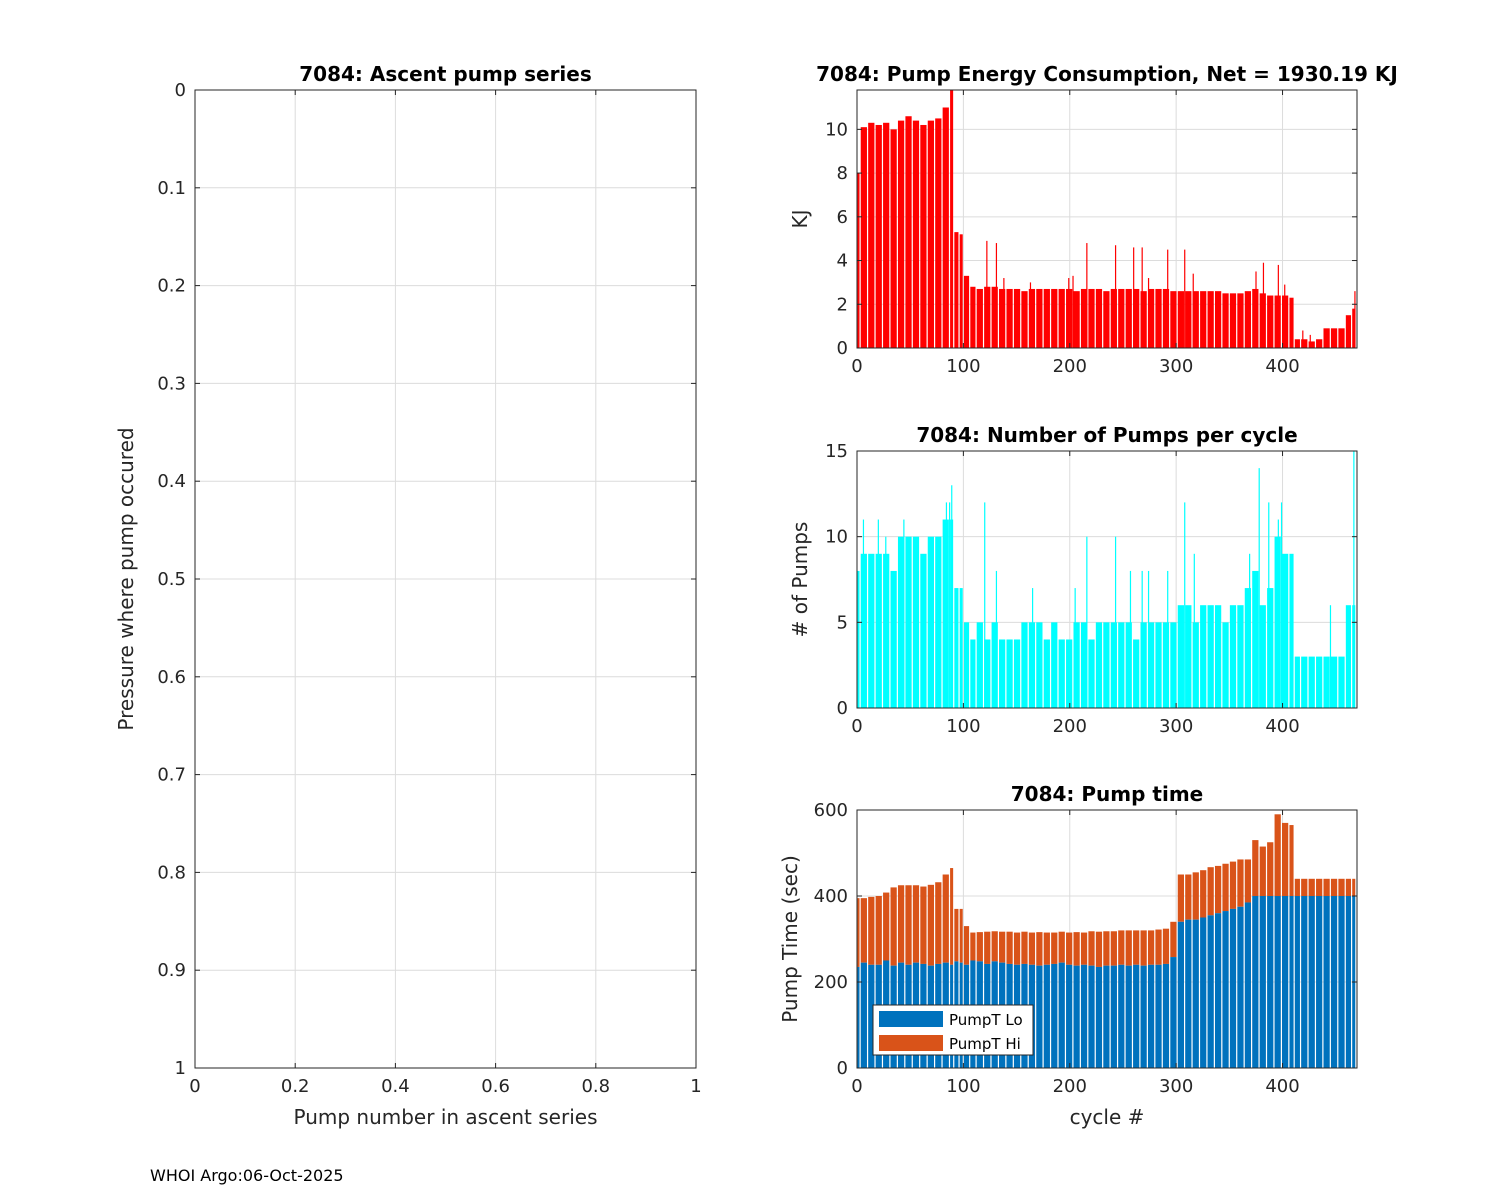 This screenshot has width=1500, height=1200. Describe the element at coordinates (171, 286) in the screenshot. I see `ascent-y-tick-label: 0.2` at that location.